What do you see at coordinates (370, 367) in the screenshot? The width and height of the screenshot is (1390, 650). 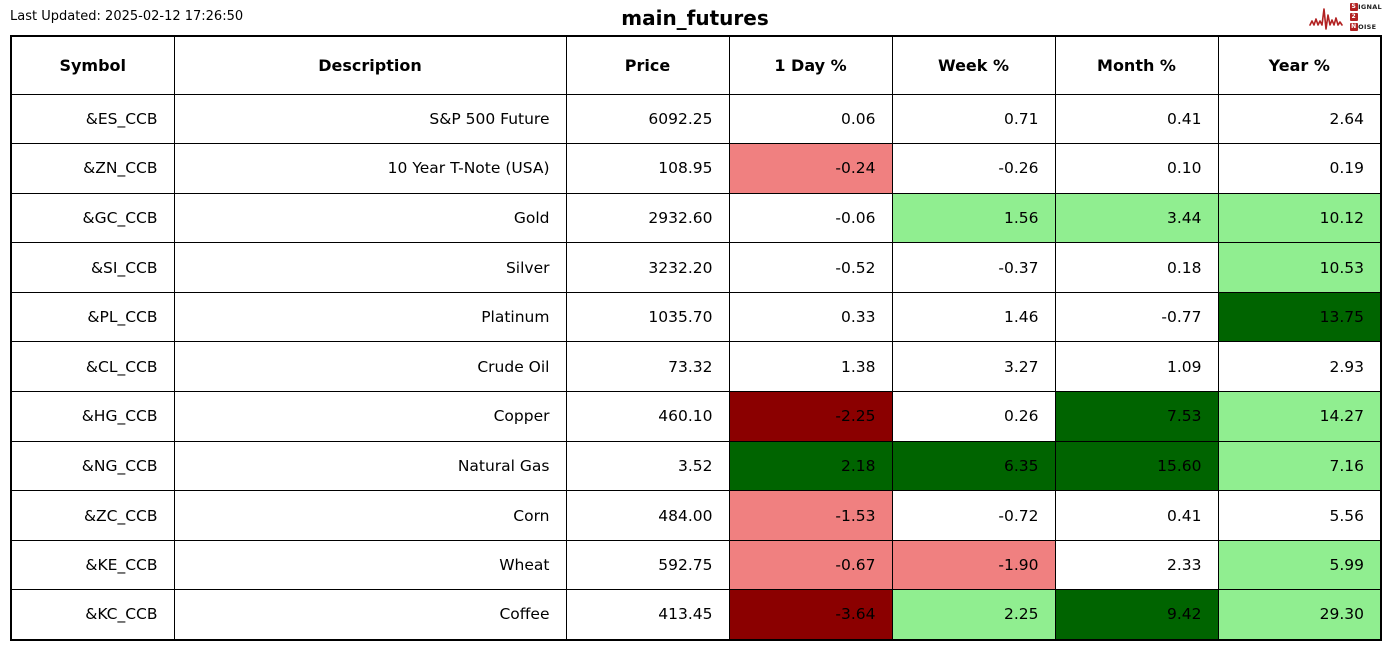 I see `description-cell: Crude Oil` at bounding box center [370, 367].